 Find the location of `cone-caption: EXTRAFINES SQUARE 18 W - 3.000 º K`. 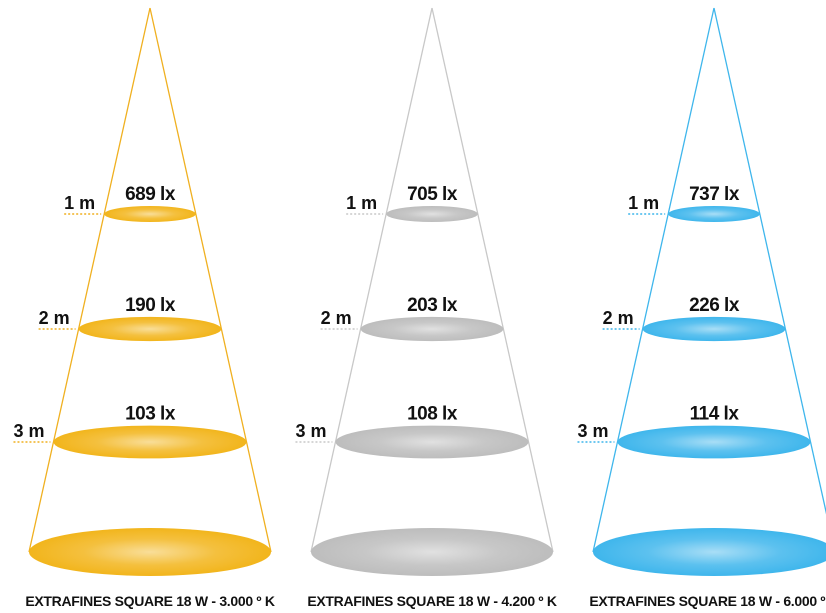

cone-caption: EXTRAFINES SQUARE 18 W - 3.000 º K is located at coordinates (149, 601).